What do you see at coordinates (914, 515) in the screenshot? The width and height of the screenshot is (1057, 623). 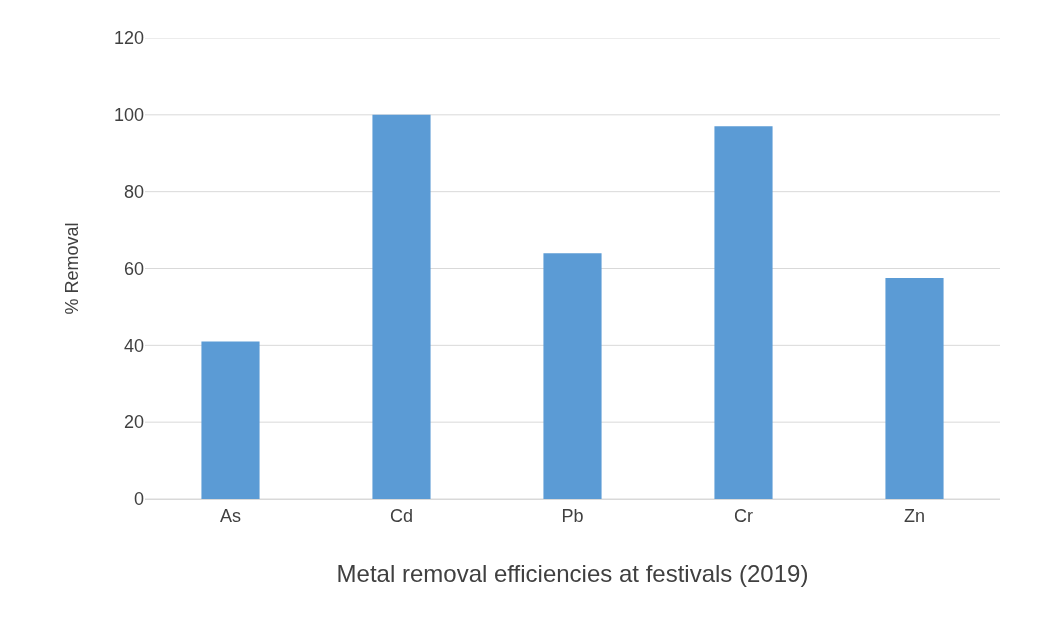 I see `x-tick-label: Zn` at bounding box center [914, 515].